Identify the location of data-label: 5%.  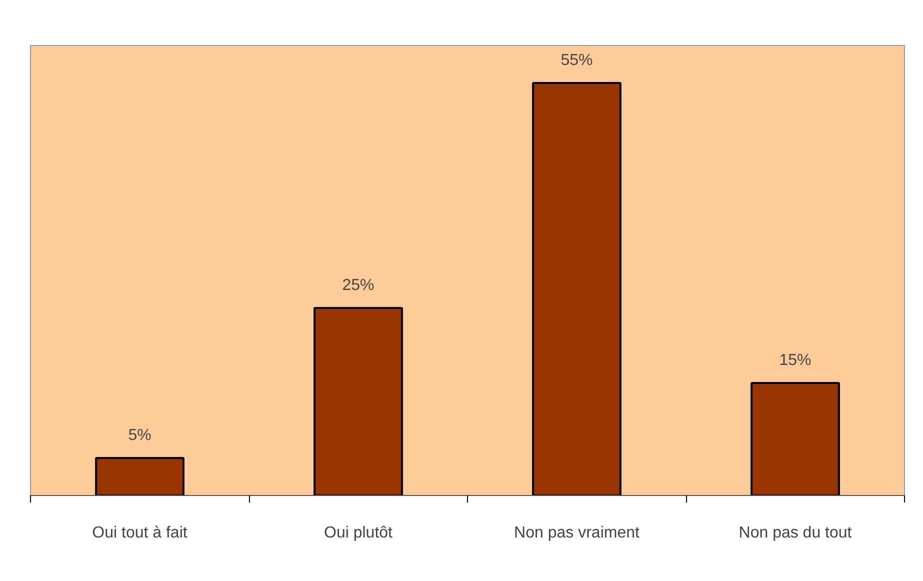
(140, 435).